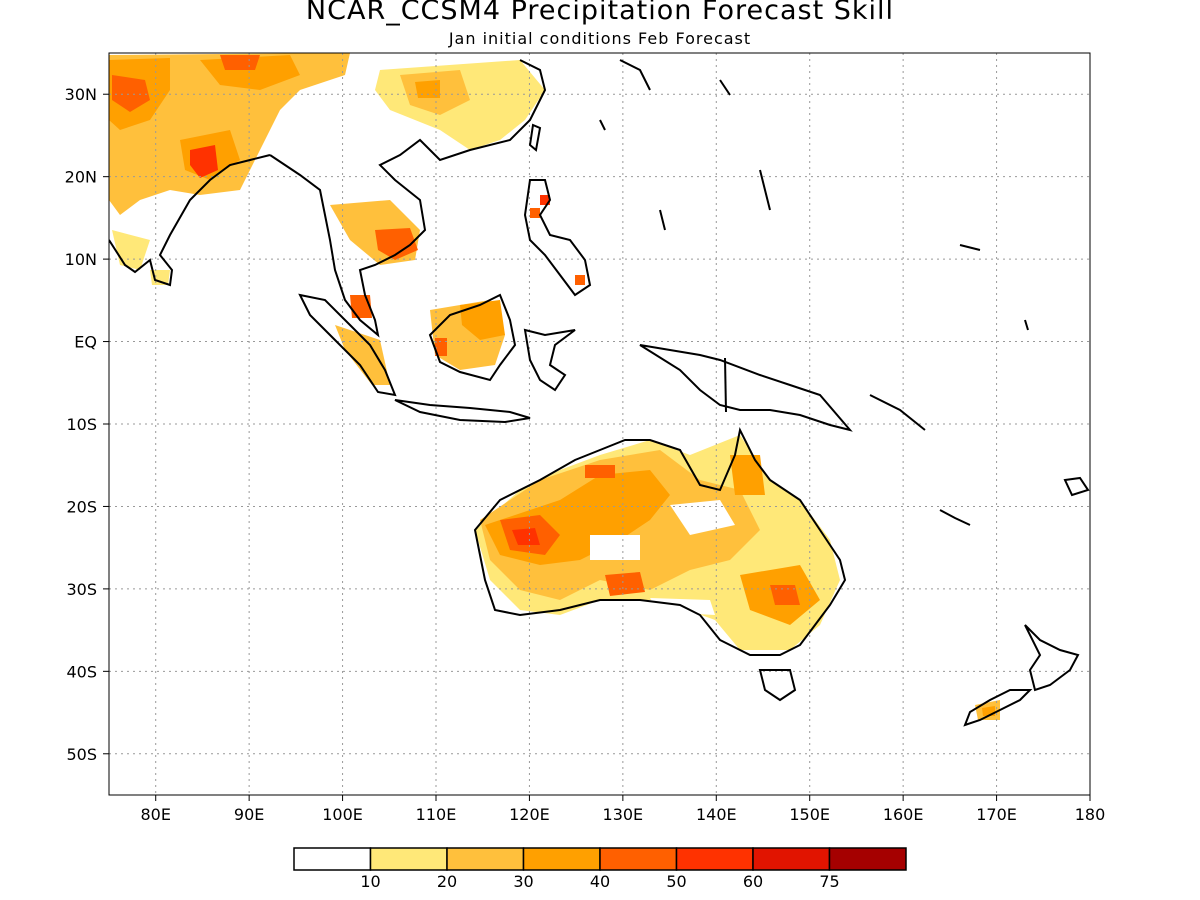 This screenshot has width=1200, height=900. What do you see at coordinates (447, 881) in the screenshot?
I see `colorbar-label: 20` at bounding box center [447, 881].